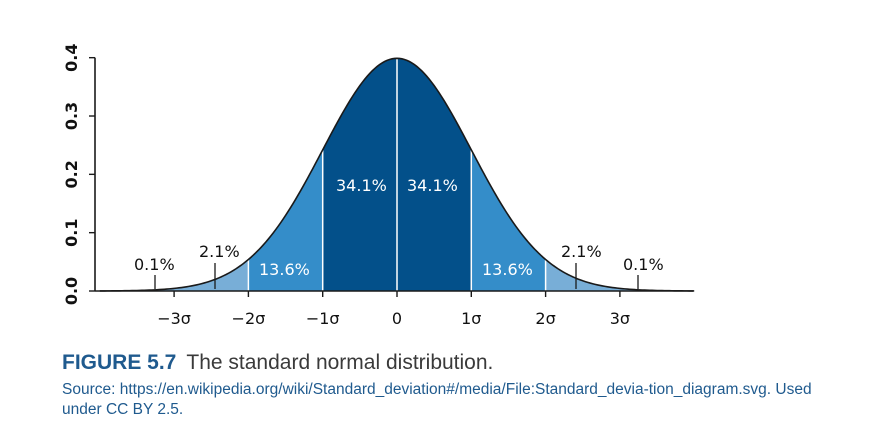  What do you see at coordinates (174, 318) in the screenshot?
I see `x-tick-label-0: −3σ` at bounding box center [174, 318].